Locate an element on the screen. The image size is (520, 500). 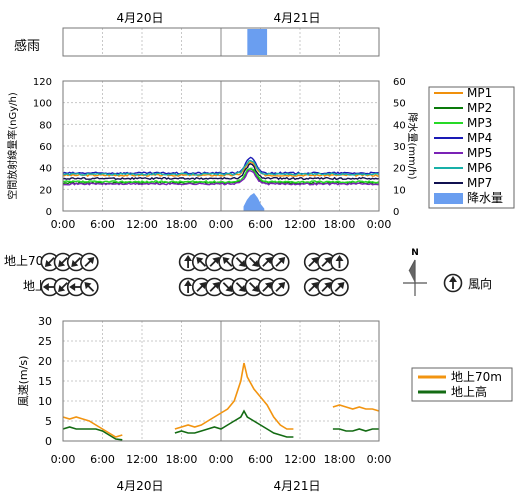
legend-swatch-rain is located at coordinates (448, 198).